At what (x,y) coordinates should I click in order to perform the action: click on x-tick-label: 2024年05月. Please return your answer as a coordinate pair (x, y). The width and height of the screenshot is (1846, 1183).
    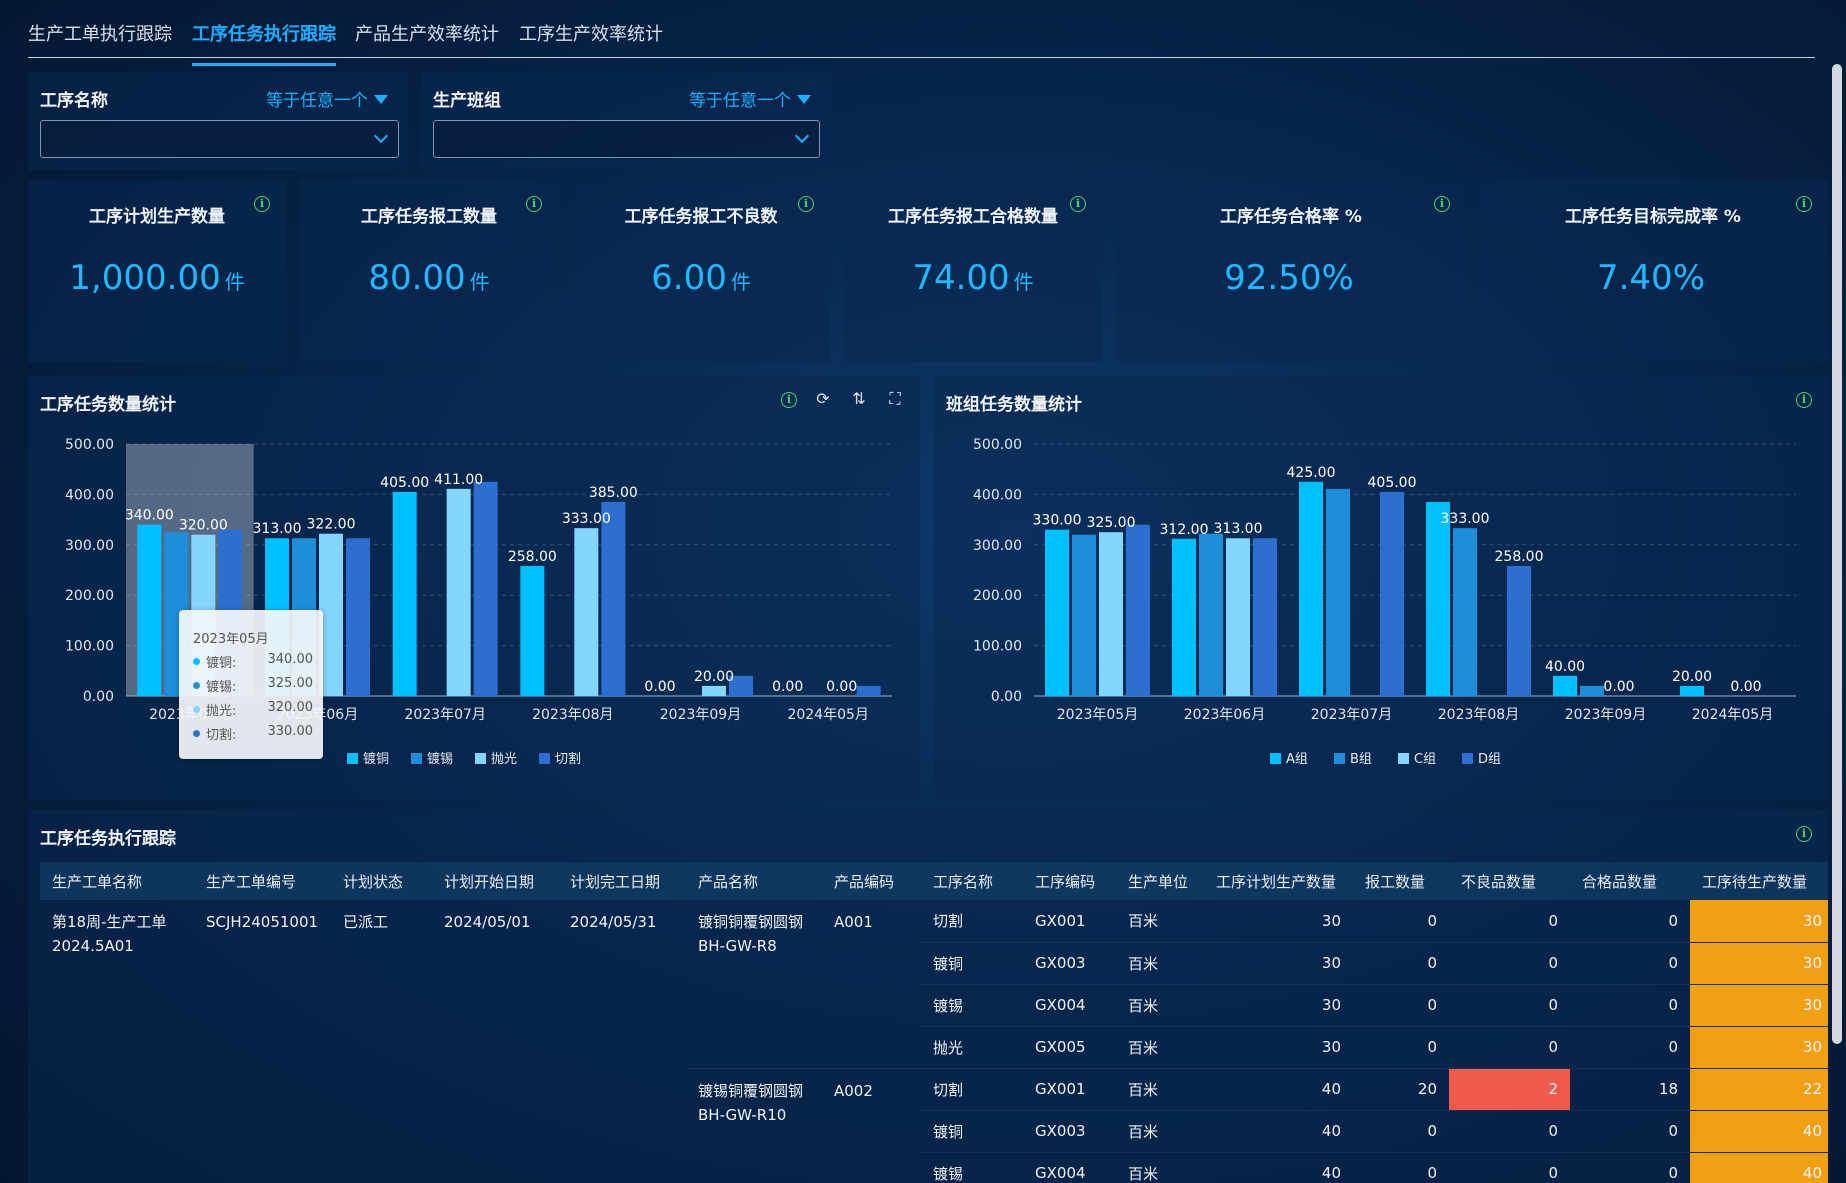
    Looking at the image, I should click on (1732, 715).